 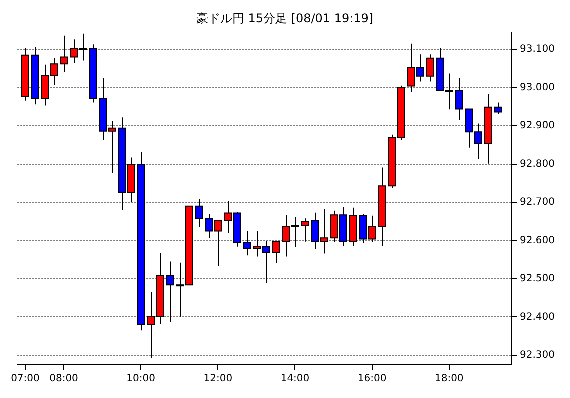 What do you see at coordinates (538, 279) in the screenshot?
I see `y-tick-label: 92.500` at bounding box center [538, 279].